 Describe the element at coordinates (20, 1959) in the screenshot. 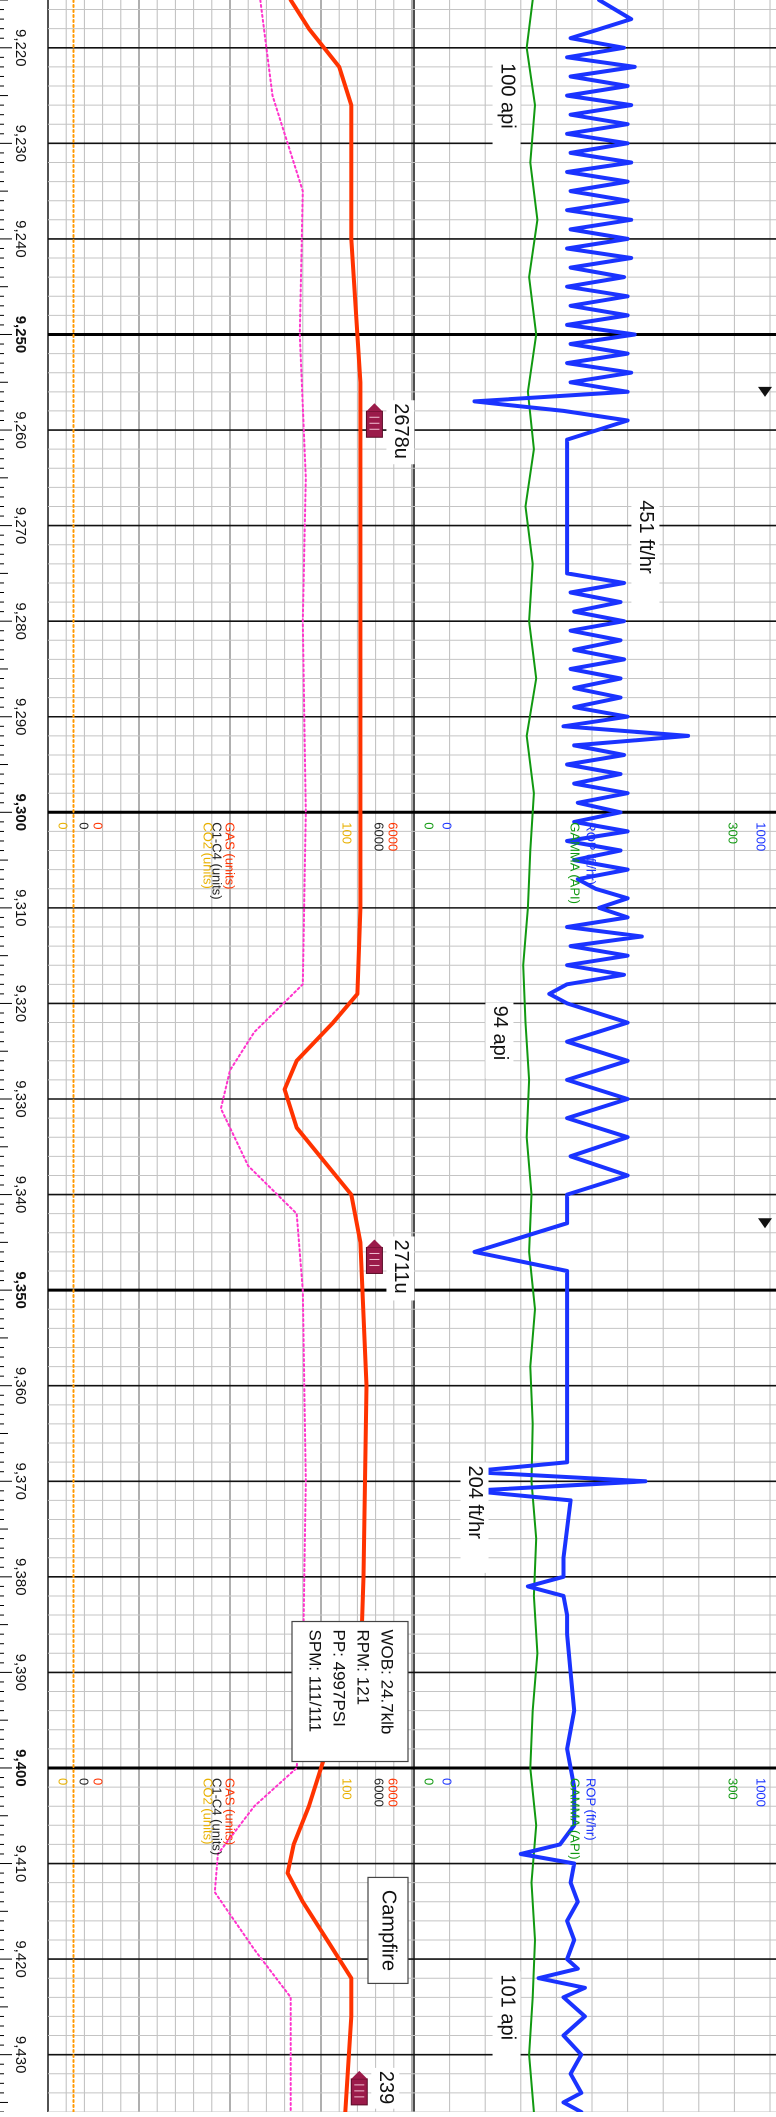

I see `depth-tick-label: 9,420` at that location.